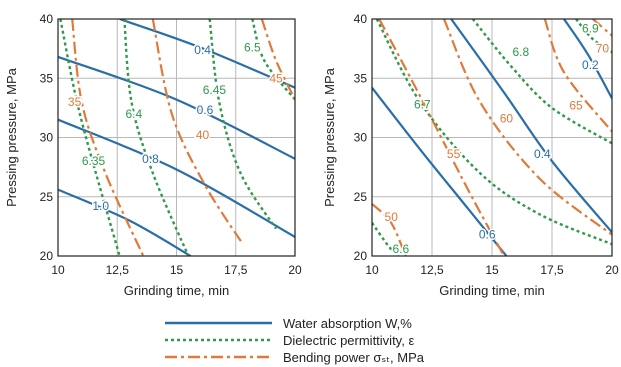 The image size is (621, 367). Describe the element at coordinates (400, 249) in the screenshot. I see `dielectric-contour-label: 6.6` at that location.